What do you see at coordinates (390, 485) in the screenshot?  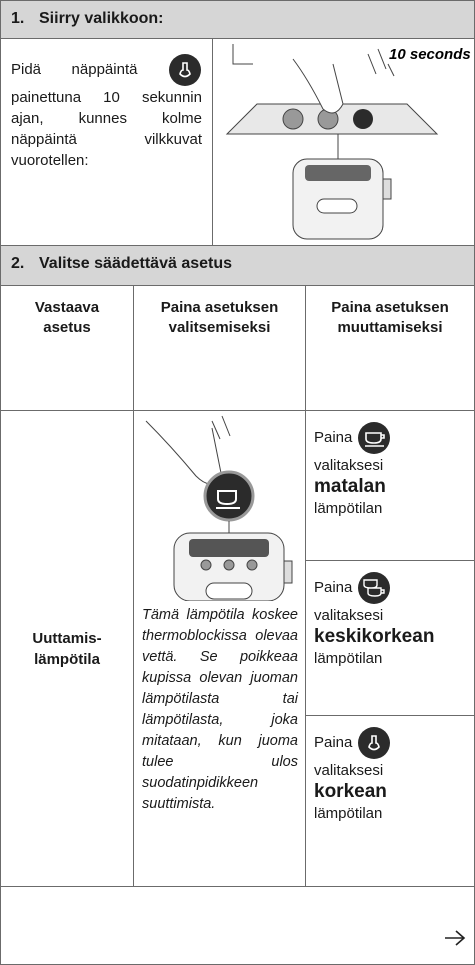 I see `option-cell: Paina valitaksesi matalan lämpötilan` at bounding box center [390, 485].